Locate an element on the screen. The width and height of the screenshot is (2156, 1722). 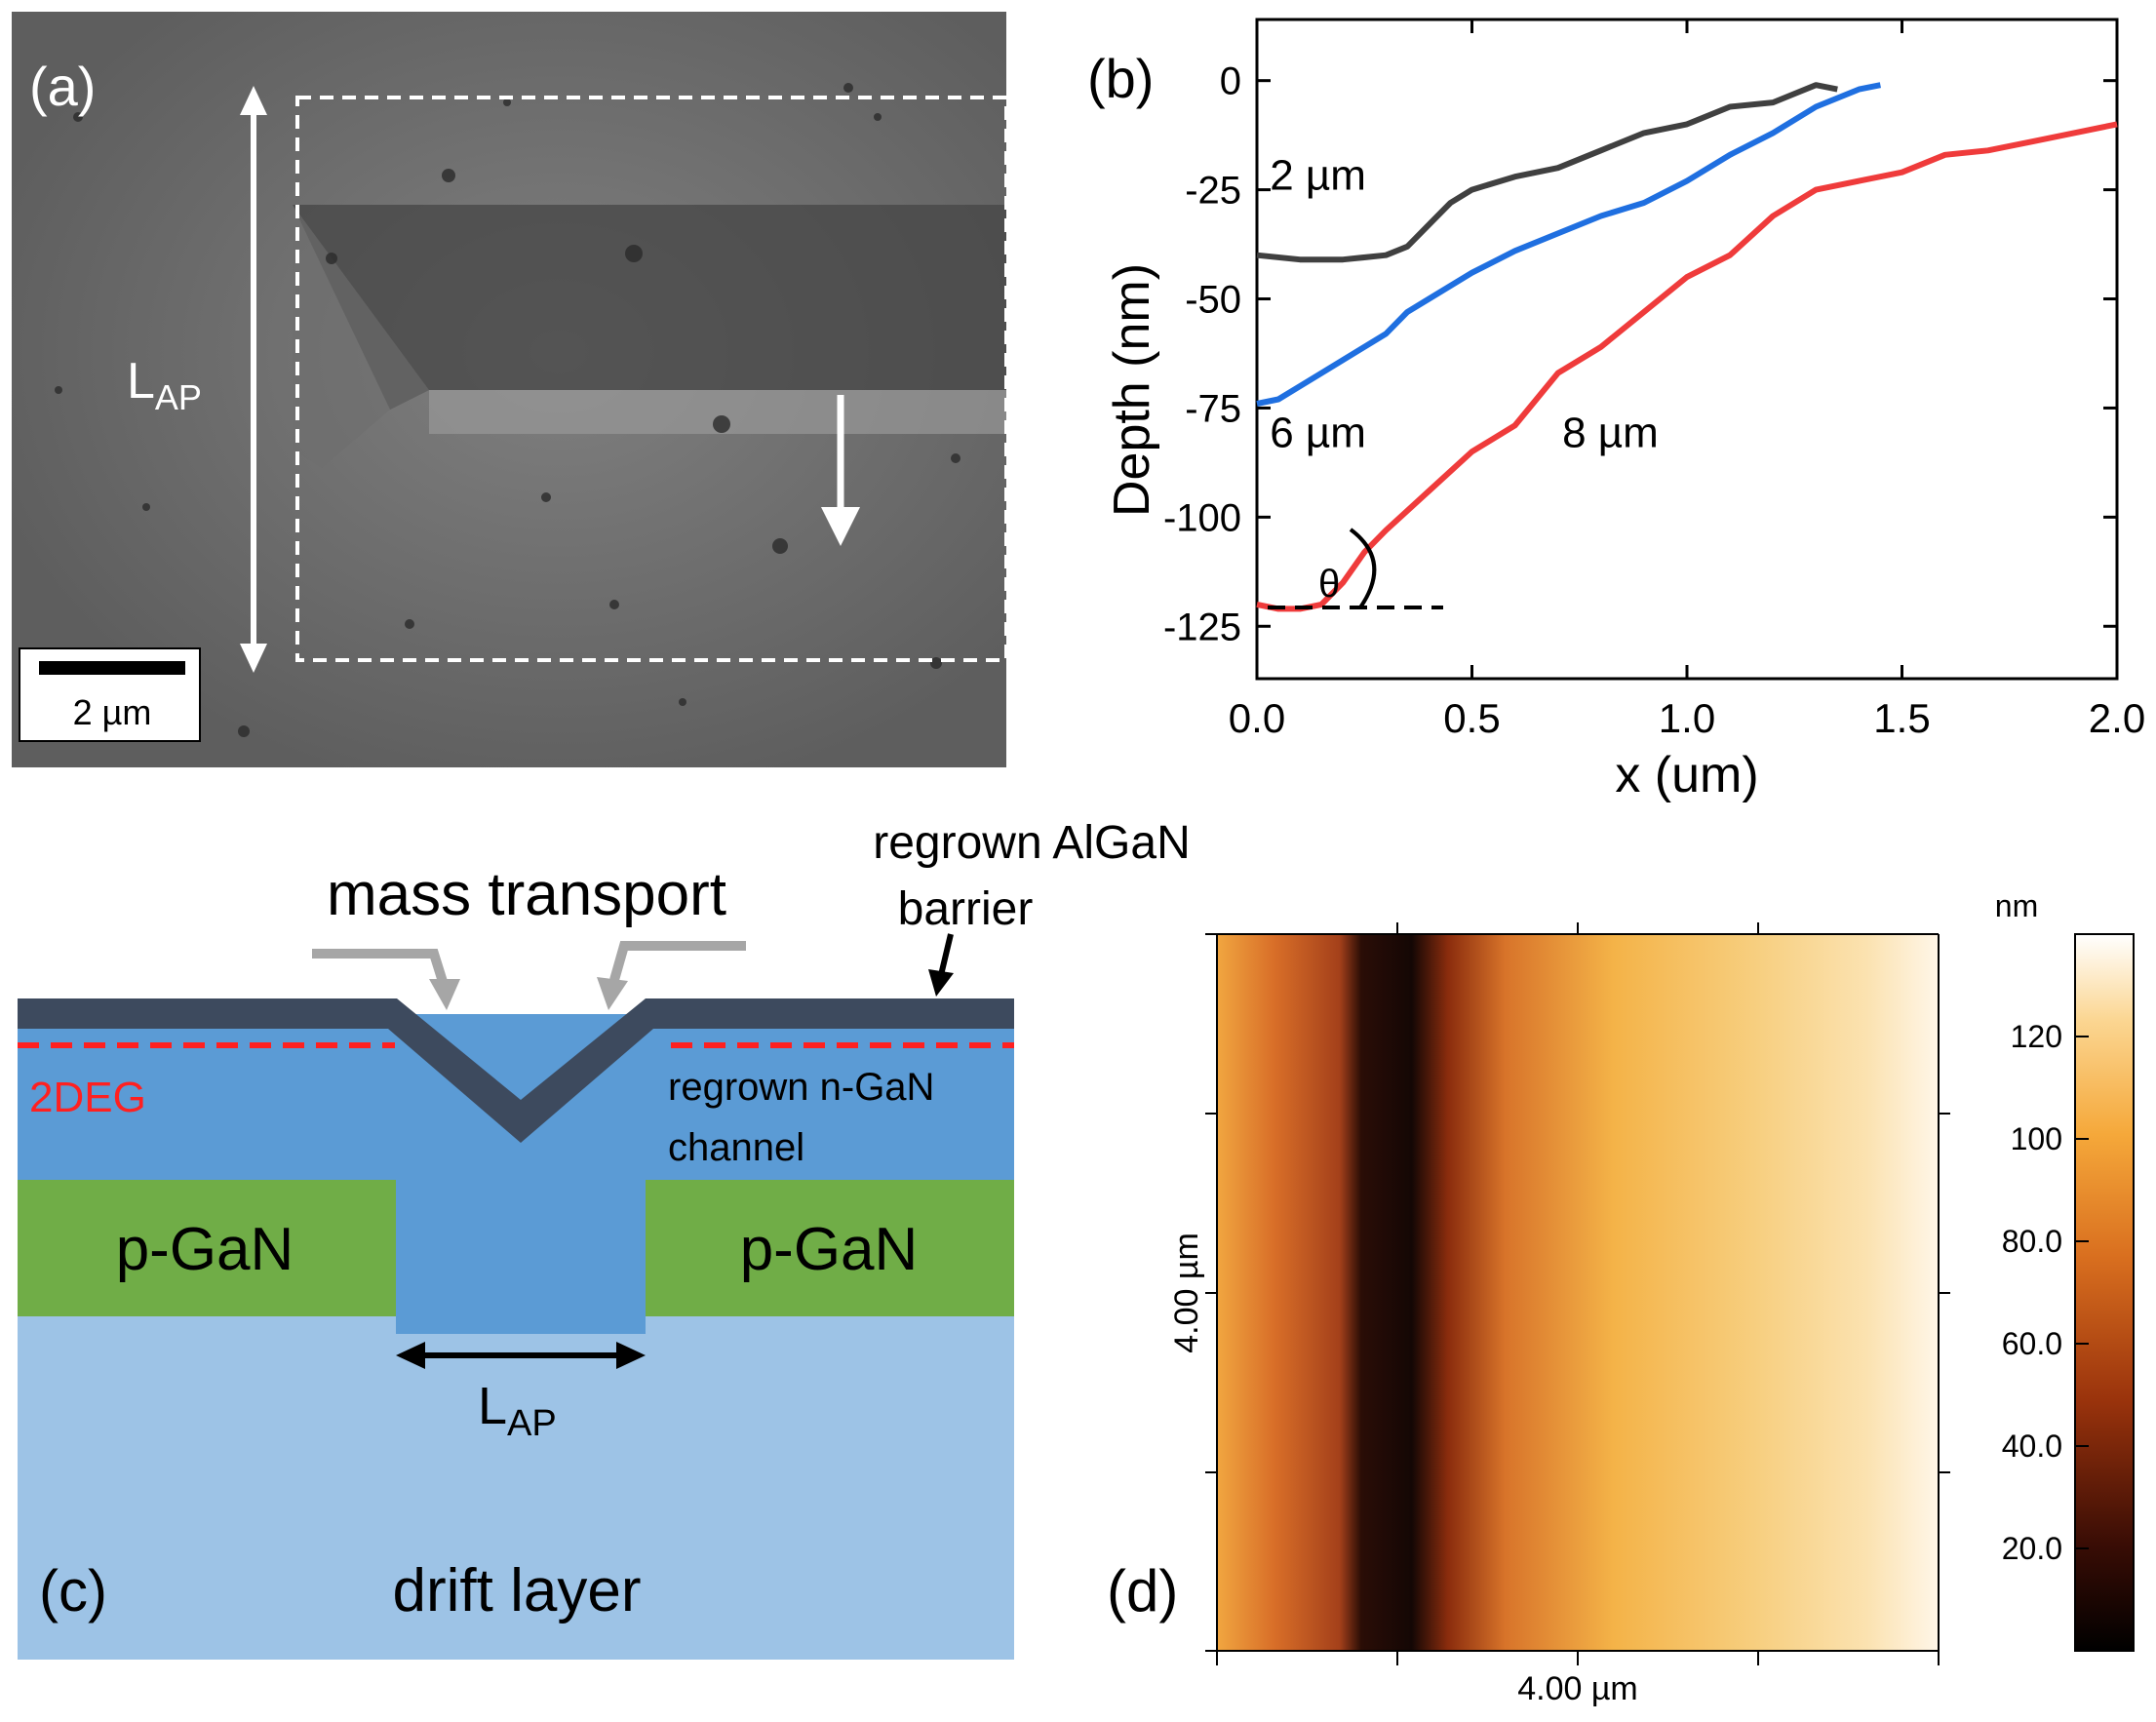
lap-dimension-head-left-icon is located at coordinates (410, 1355).